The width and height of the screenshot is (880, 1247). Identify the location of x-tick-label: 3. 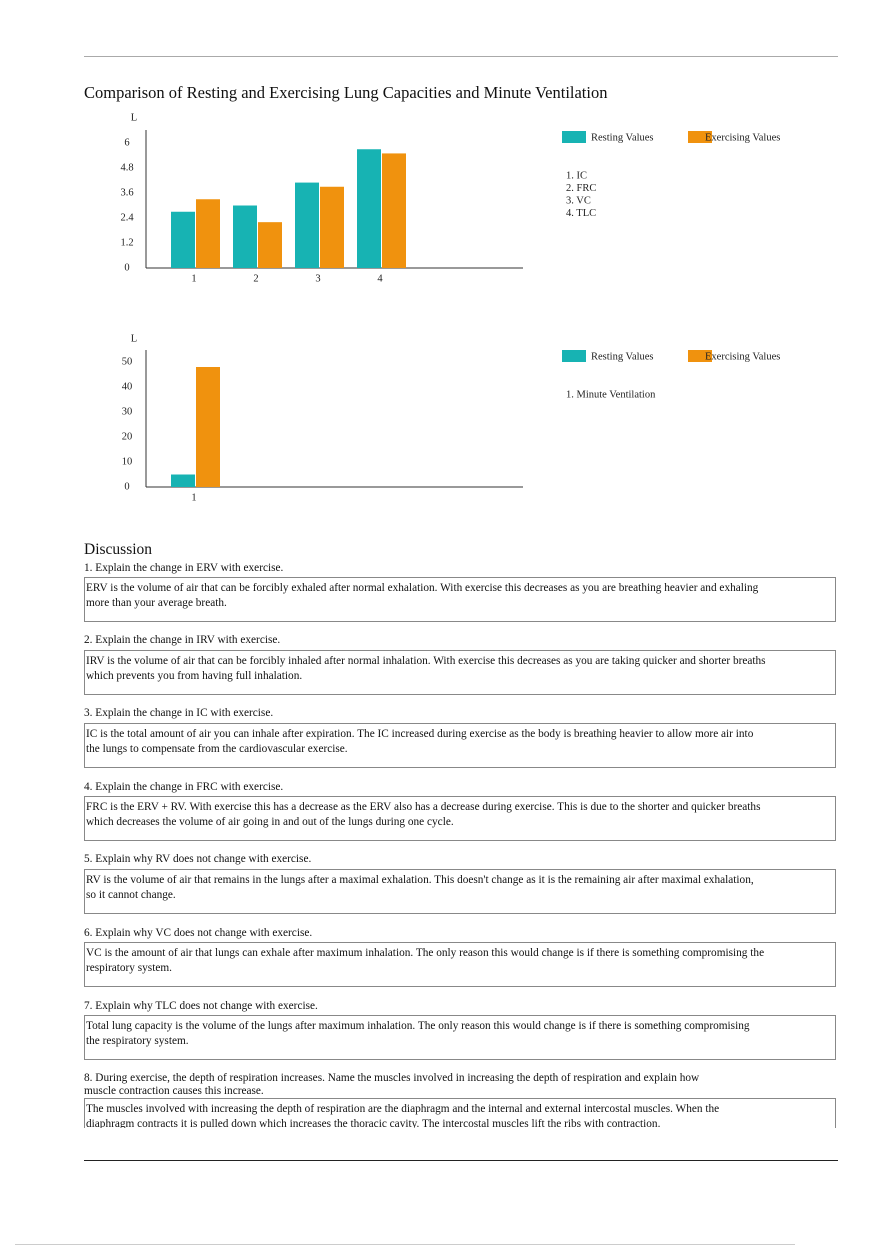
(317, 278).